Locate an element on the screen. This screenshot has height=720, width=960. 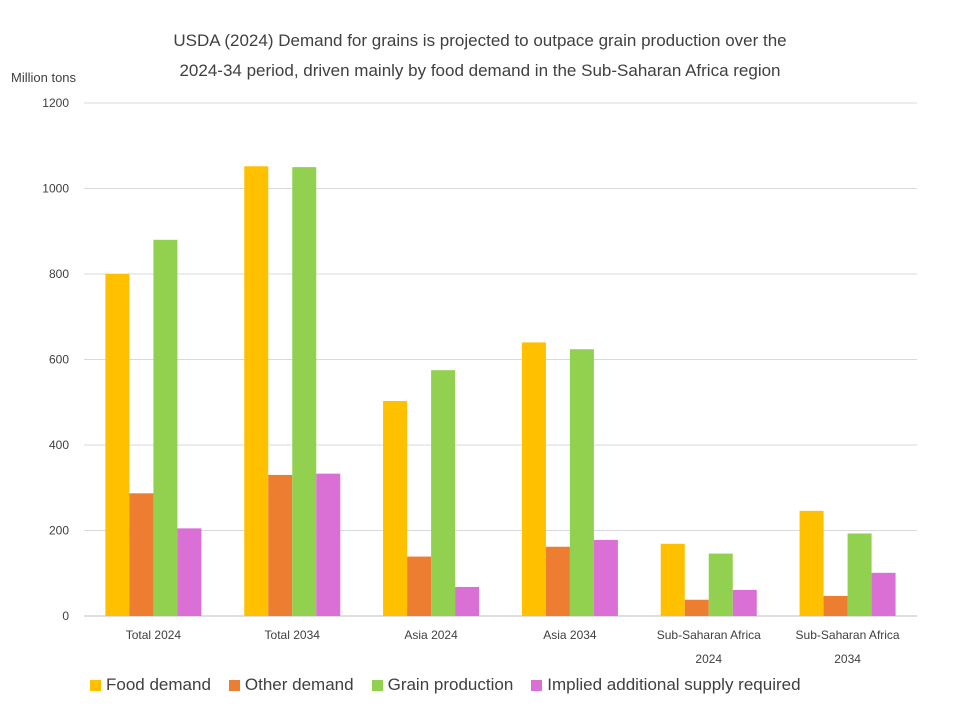
legend-label: Grain production is located at coordinates (450, 684).